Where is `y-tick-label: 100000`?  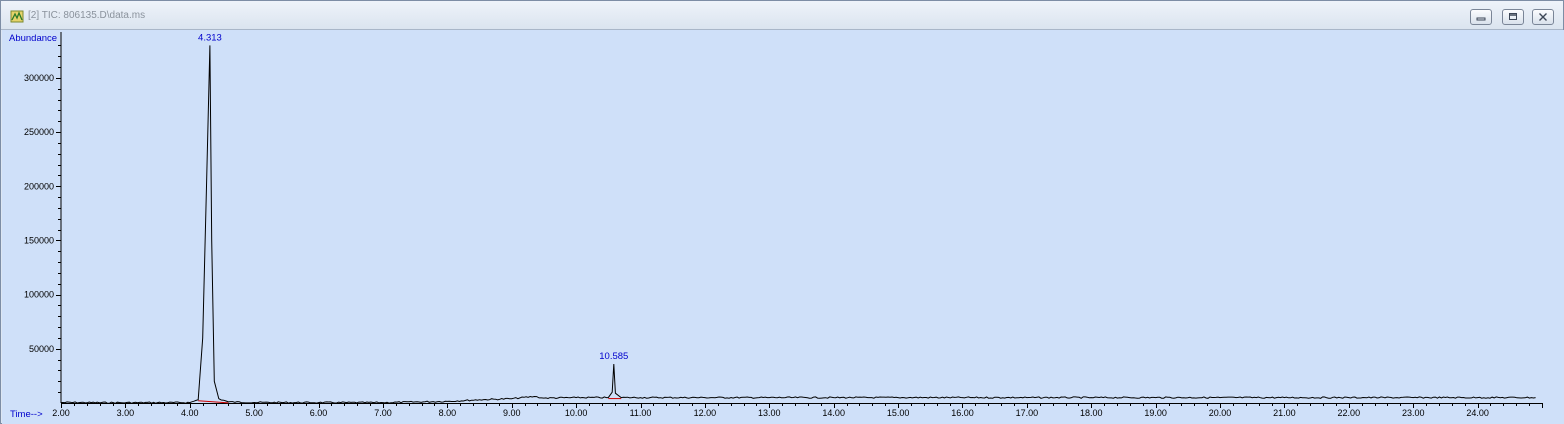 y-tick-label: 100000 is located at coordinates (39, 295).